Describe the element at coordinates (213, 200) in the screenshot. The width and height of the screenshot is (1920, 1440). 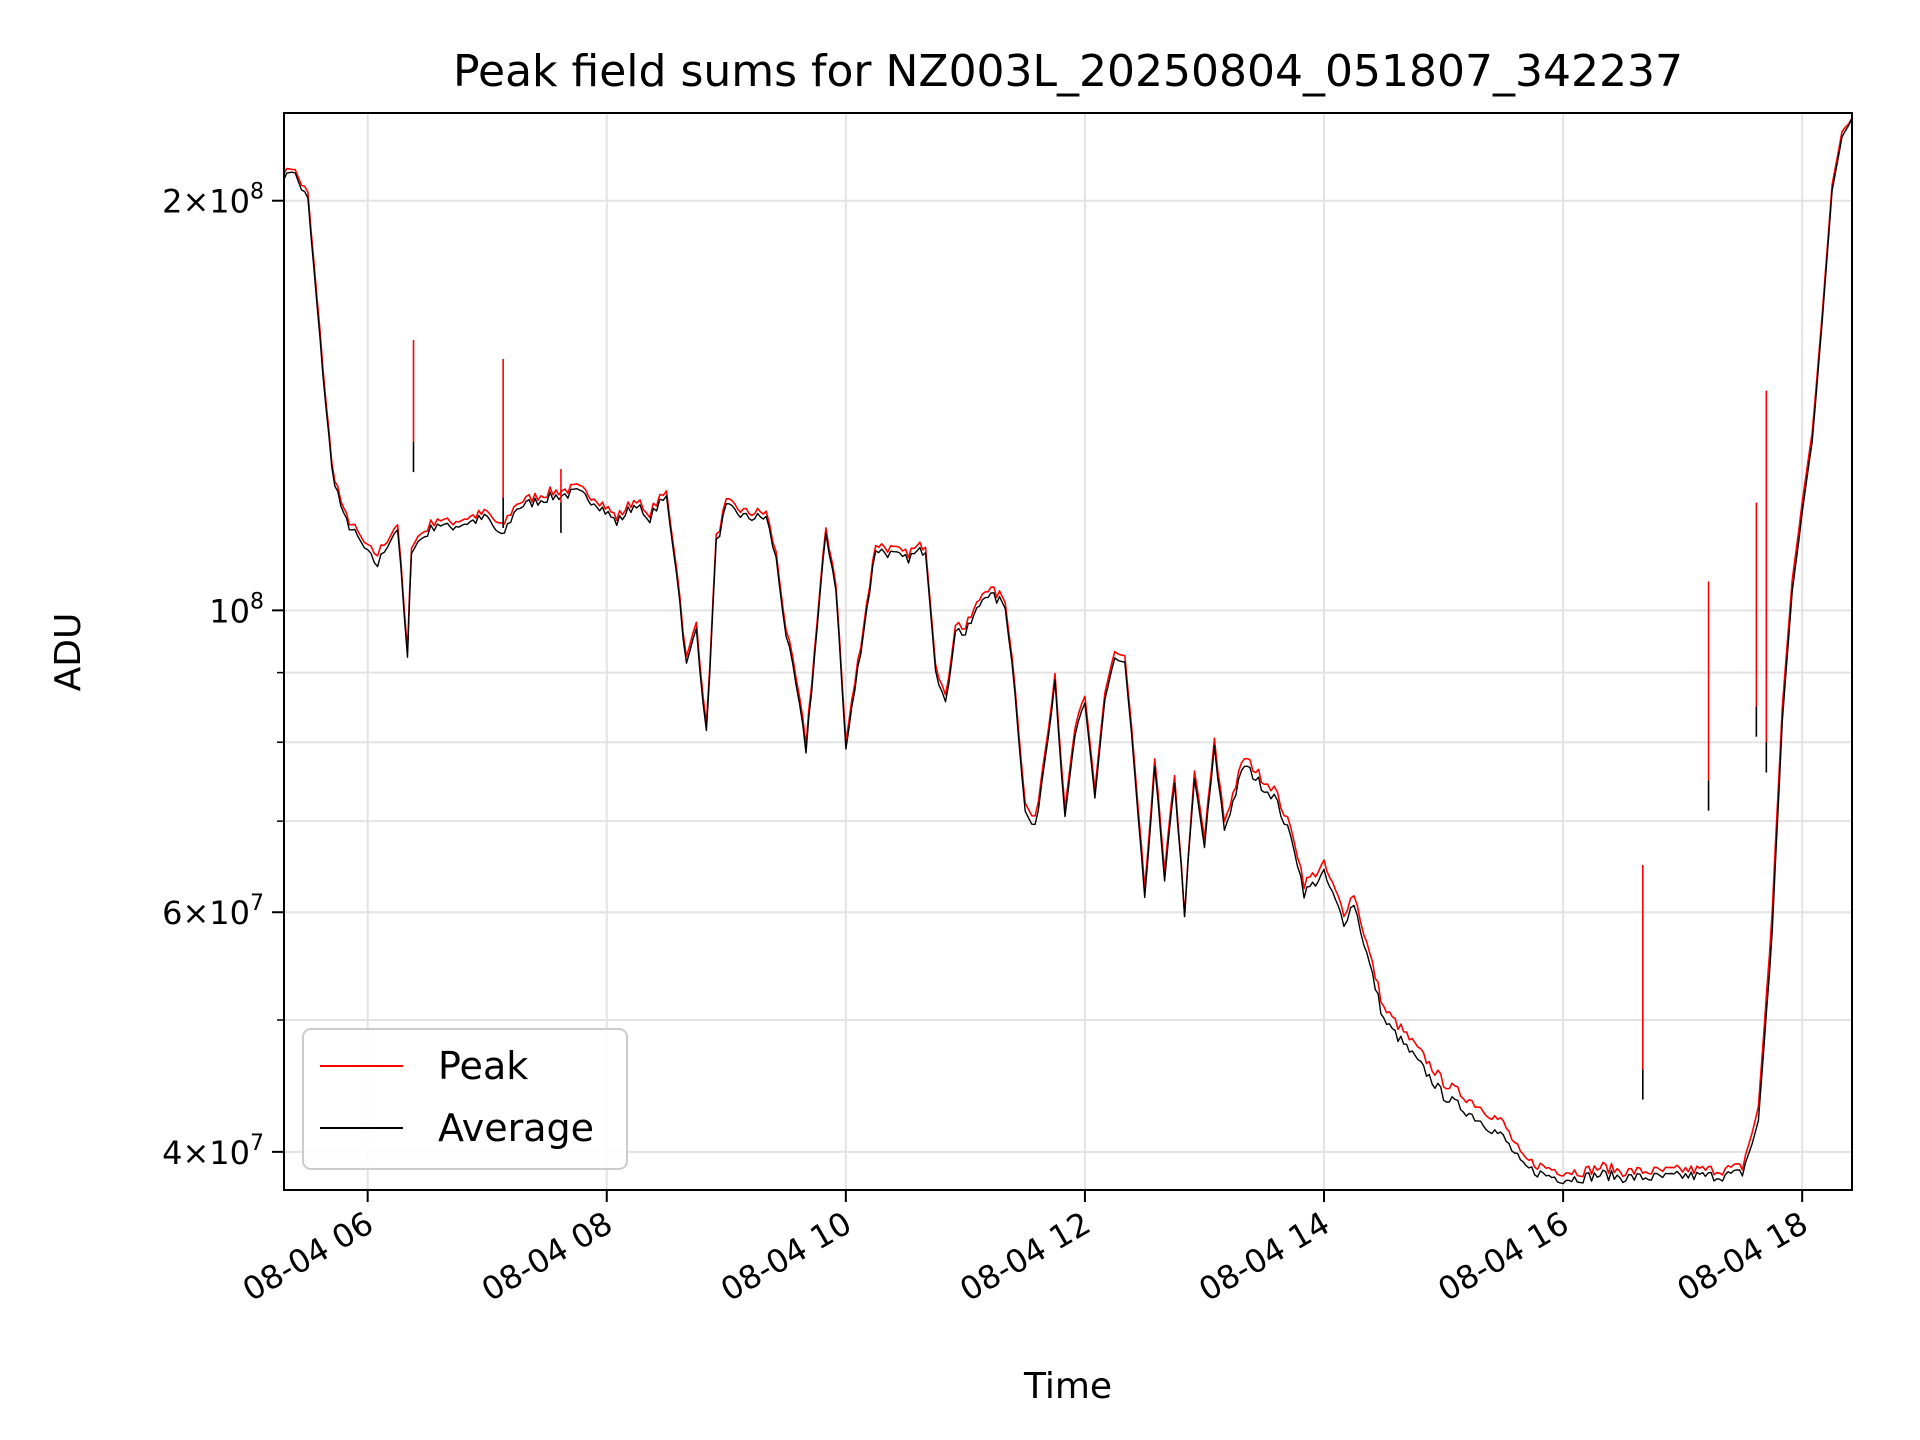
I see `y-tick-label: 2×108` at that location.